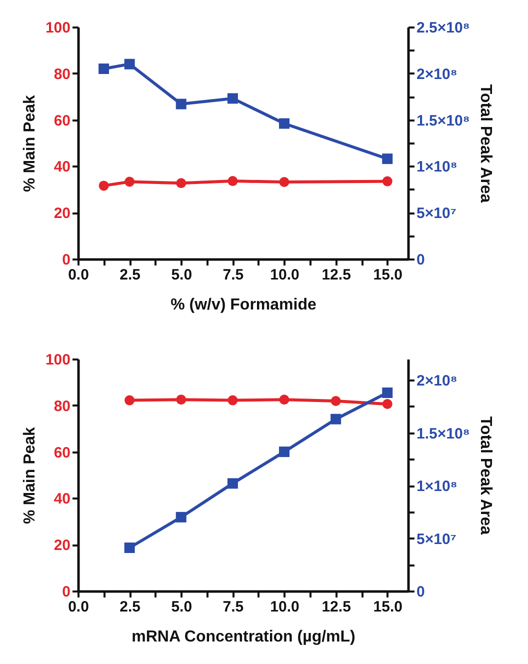 The image size is (528, 664). I want to click on y2-tick-label: 2.5×10⁸, so click(443, 28).